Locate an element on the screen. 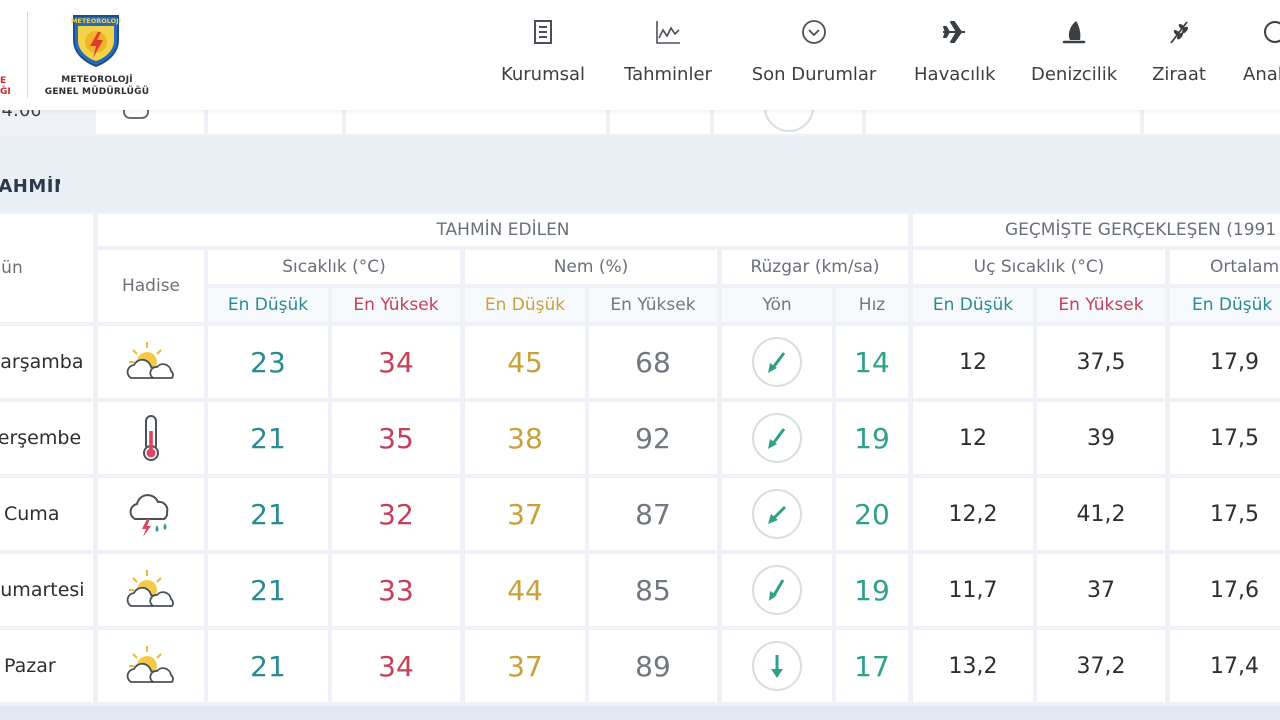  sub-humidity-max: En Yüksek is located at coordinates (653, 305).